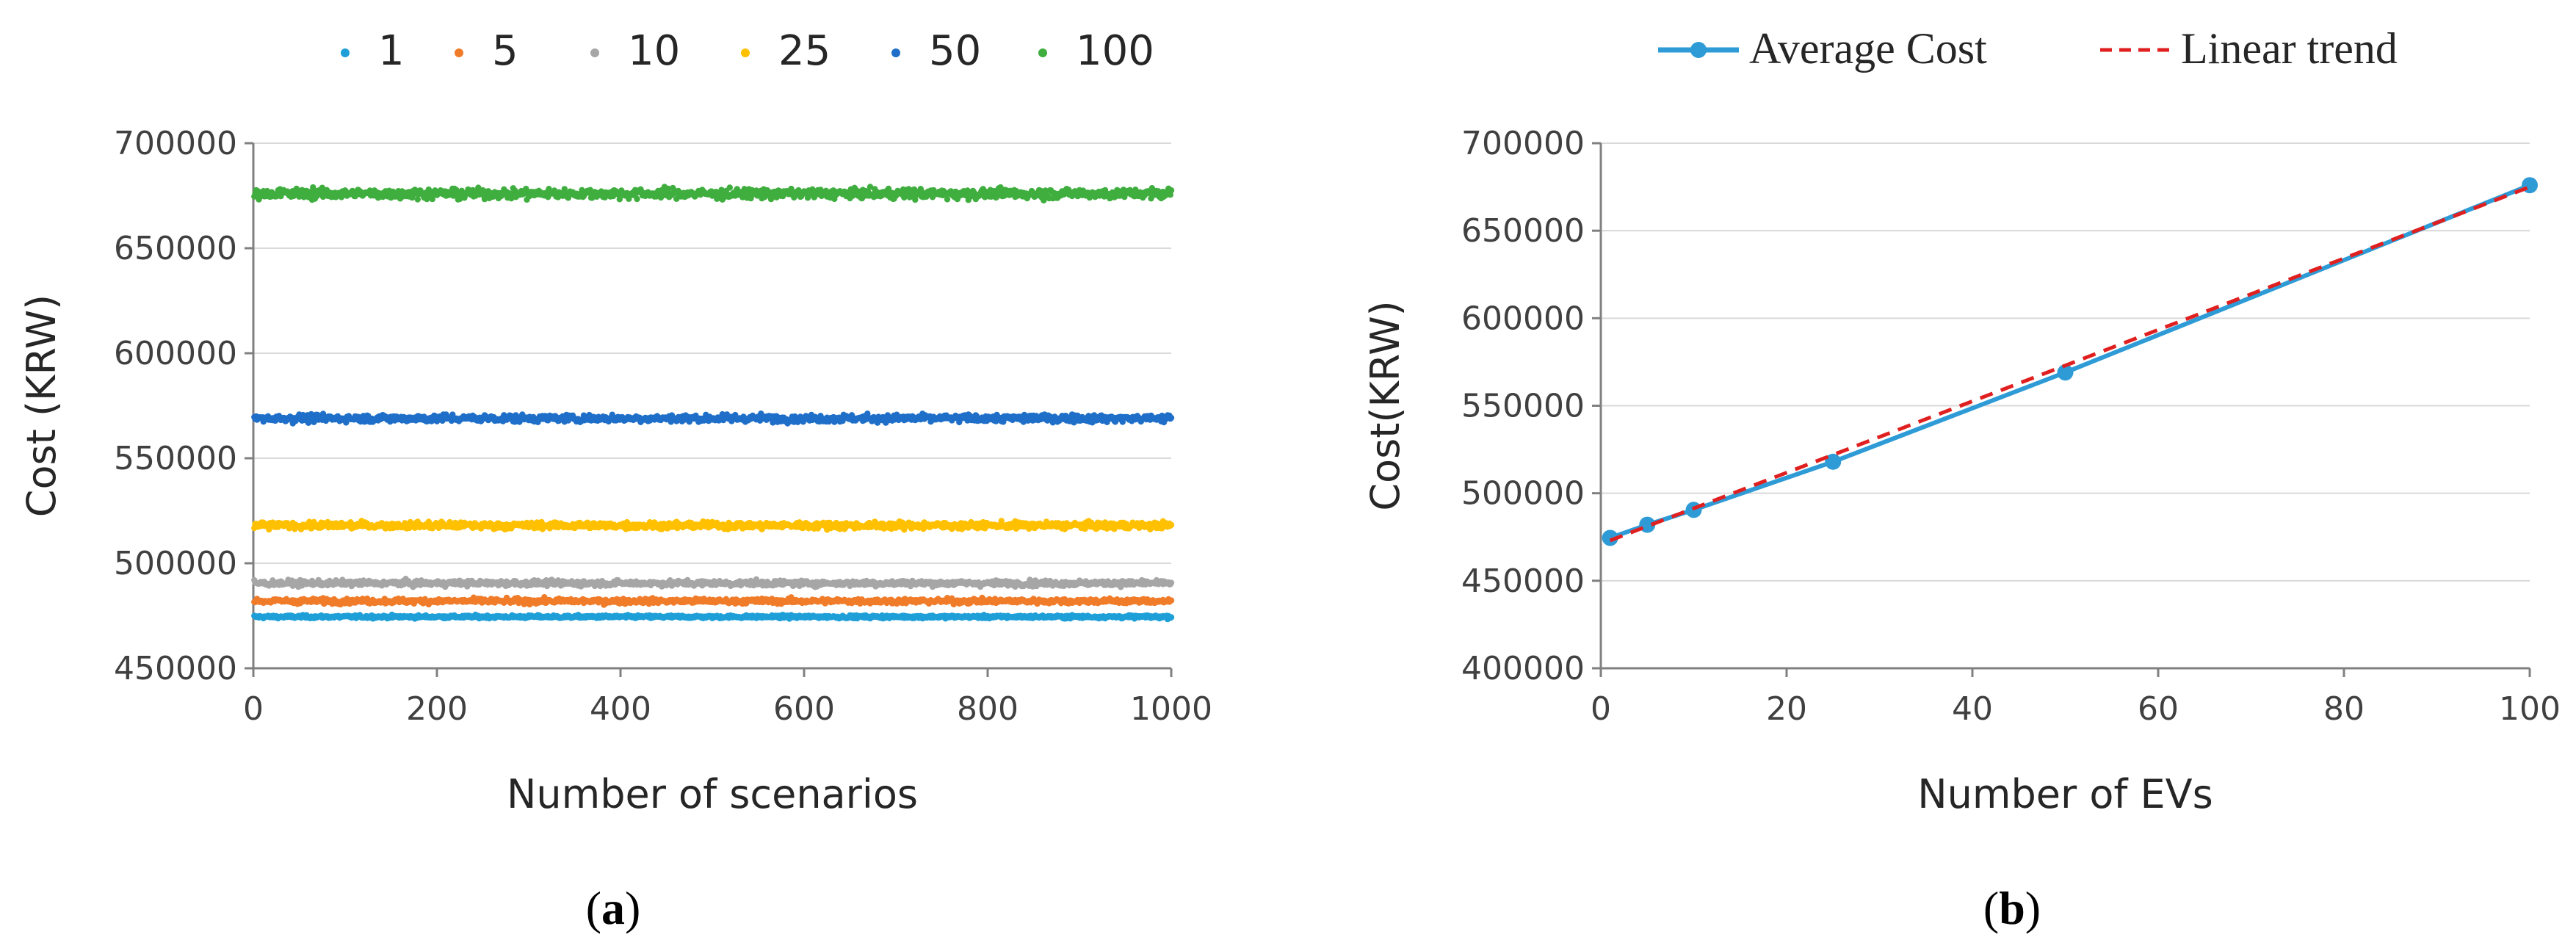 The height and width of the screenshot is (951, 2576). What do you see at coordinates (253, 709) in the screenshot?
I see `x-tick-label: 0` at bounding box center [253, 709].